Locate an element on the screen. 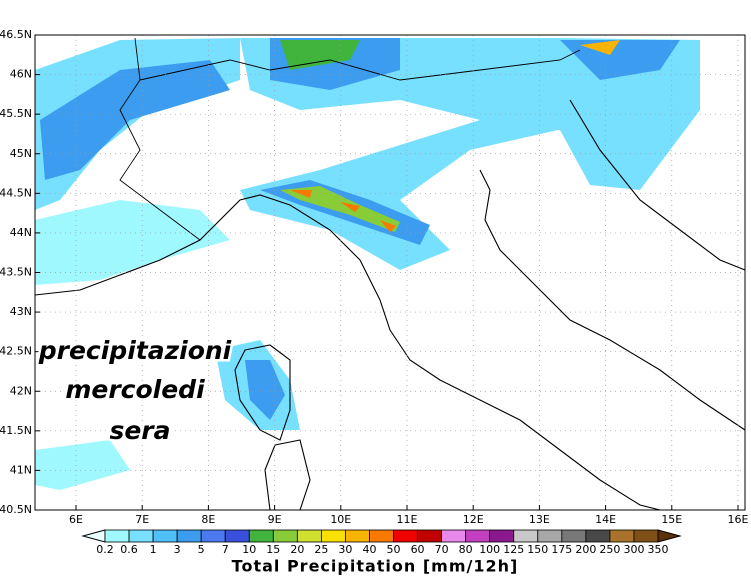  colorbar-label: 7 is located at coordinates (225, 549).